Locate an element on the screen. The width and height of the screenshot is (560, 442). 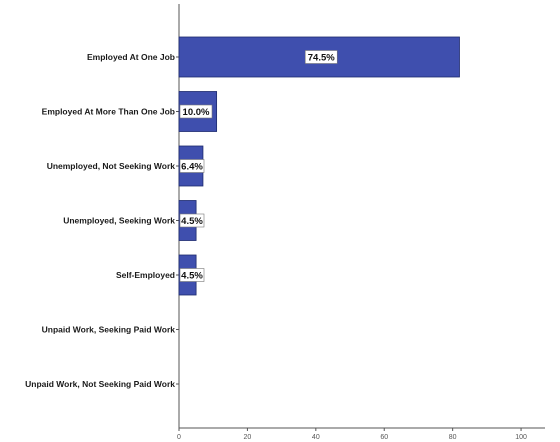
category-label: Employed At One Job is located at coordinates (131, 57).